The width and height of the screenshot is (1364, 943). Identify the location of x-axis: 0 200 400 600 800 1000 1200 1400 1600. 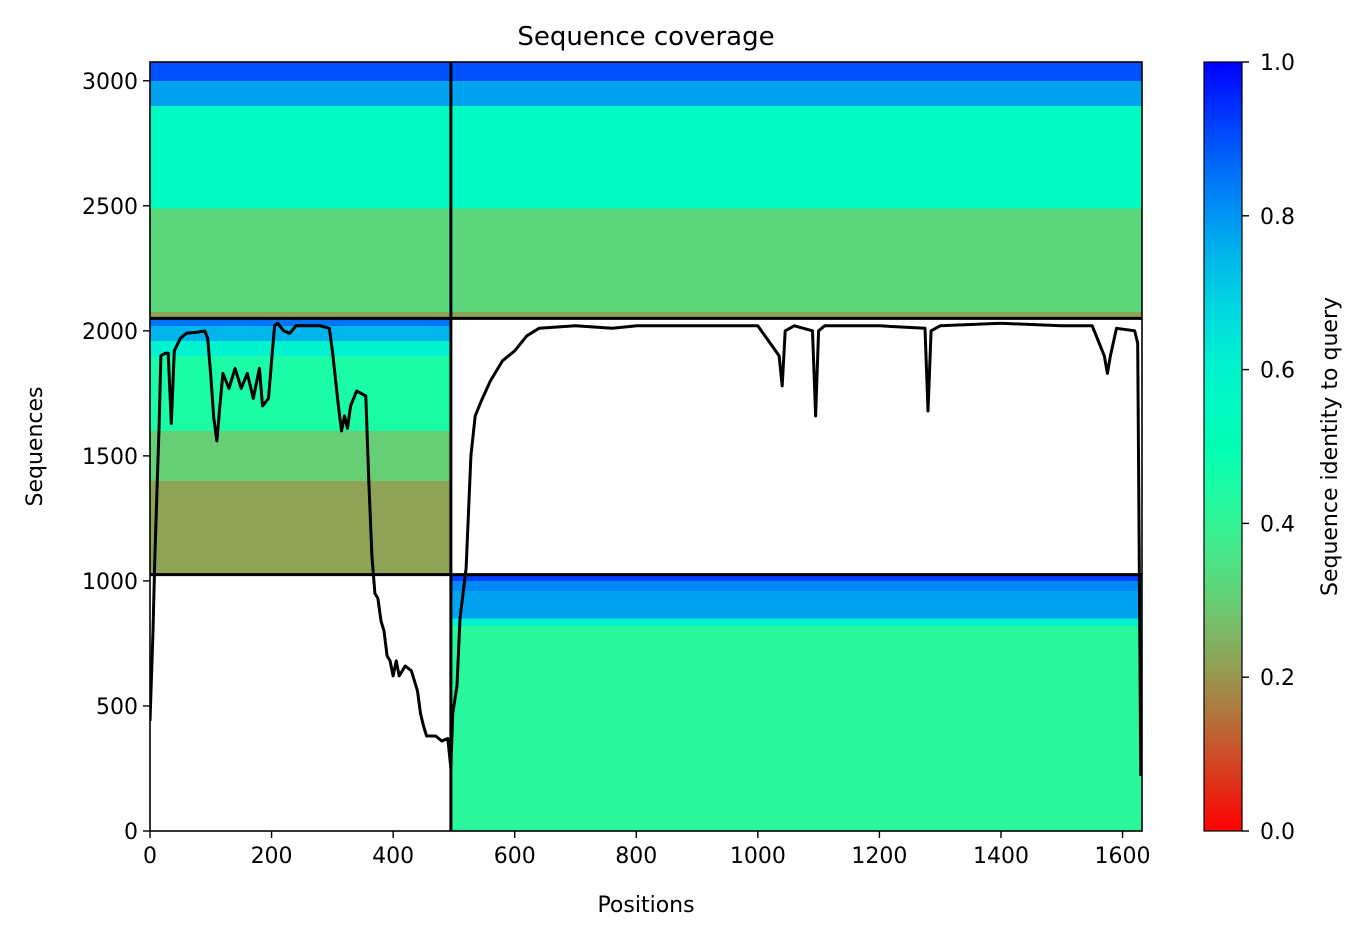
(647, 850).